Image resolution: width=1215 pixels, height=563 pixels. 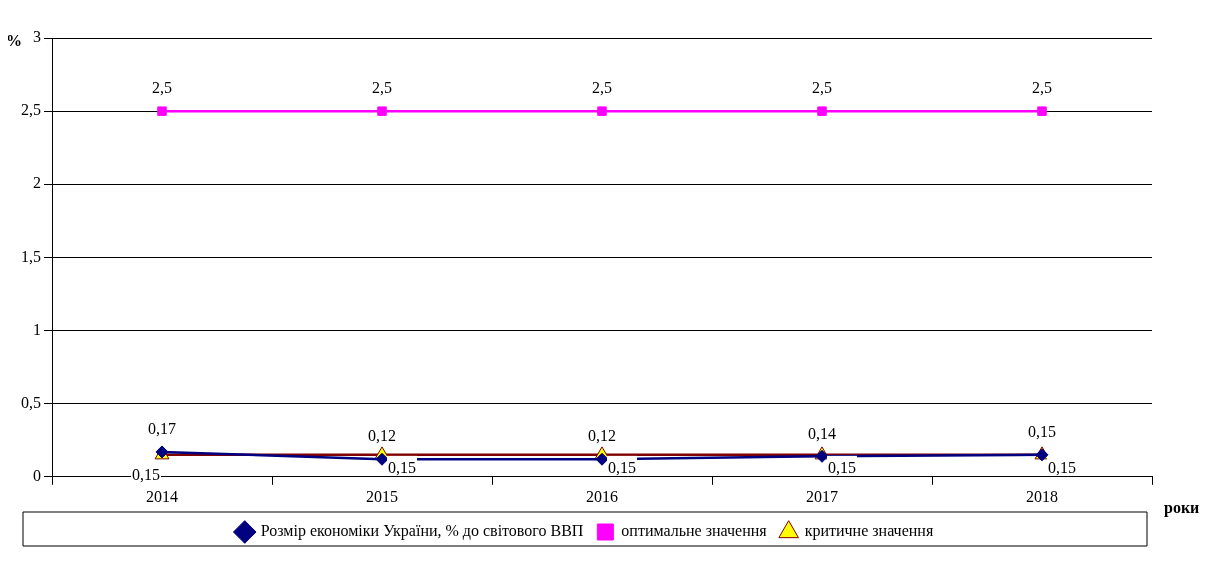 What do you see at coordinates (31, 110) in the screenshot?
I see `y-tick-label: 2,5` at bounding box center [31, 110].